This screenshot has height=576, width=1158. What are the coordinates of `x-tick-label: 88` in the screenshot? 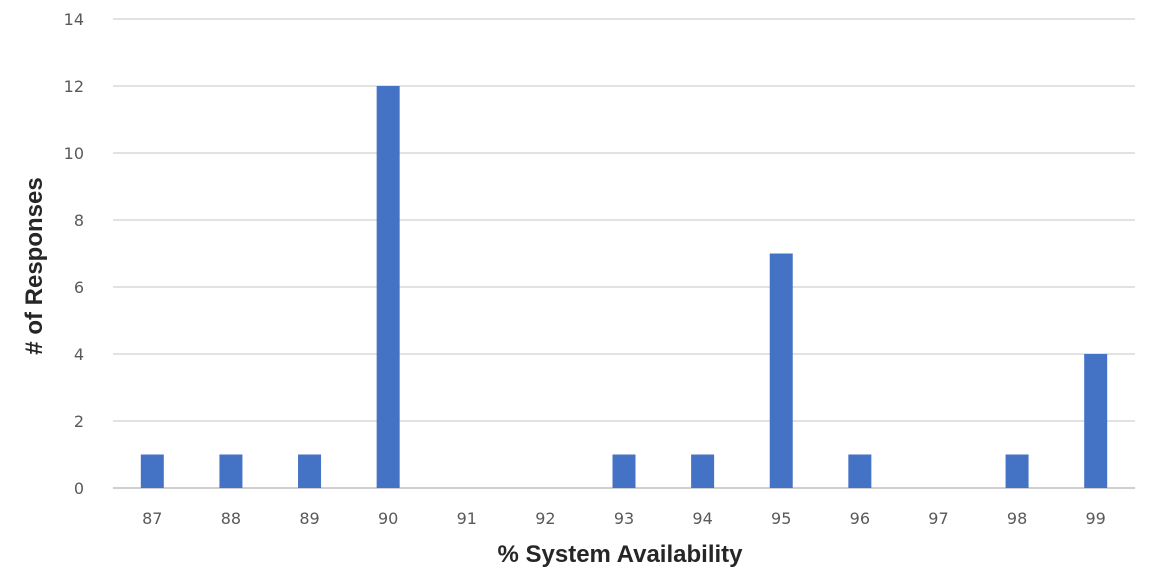 It's located at (231, 518).